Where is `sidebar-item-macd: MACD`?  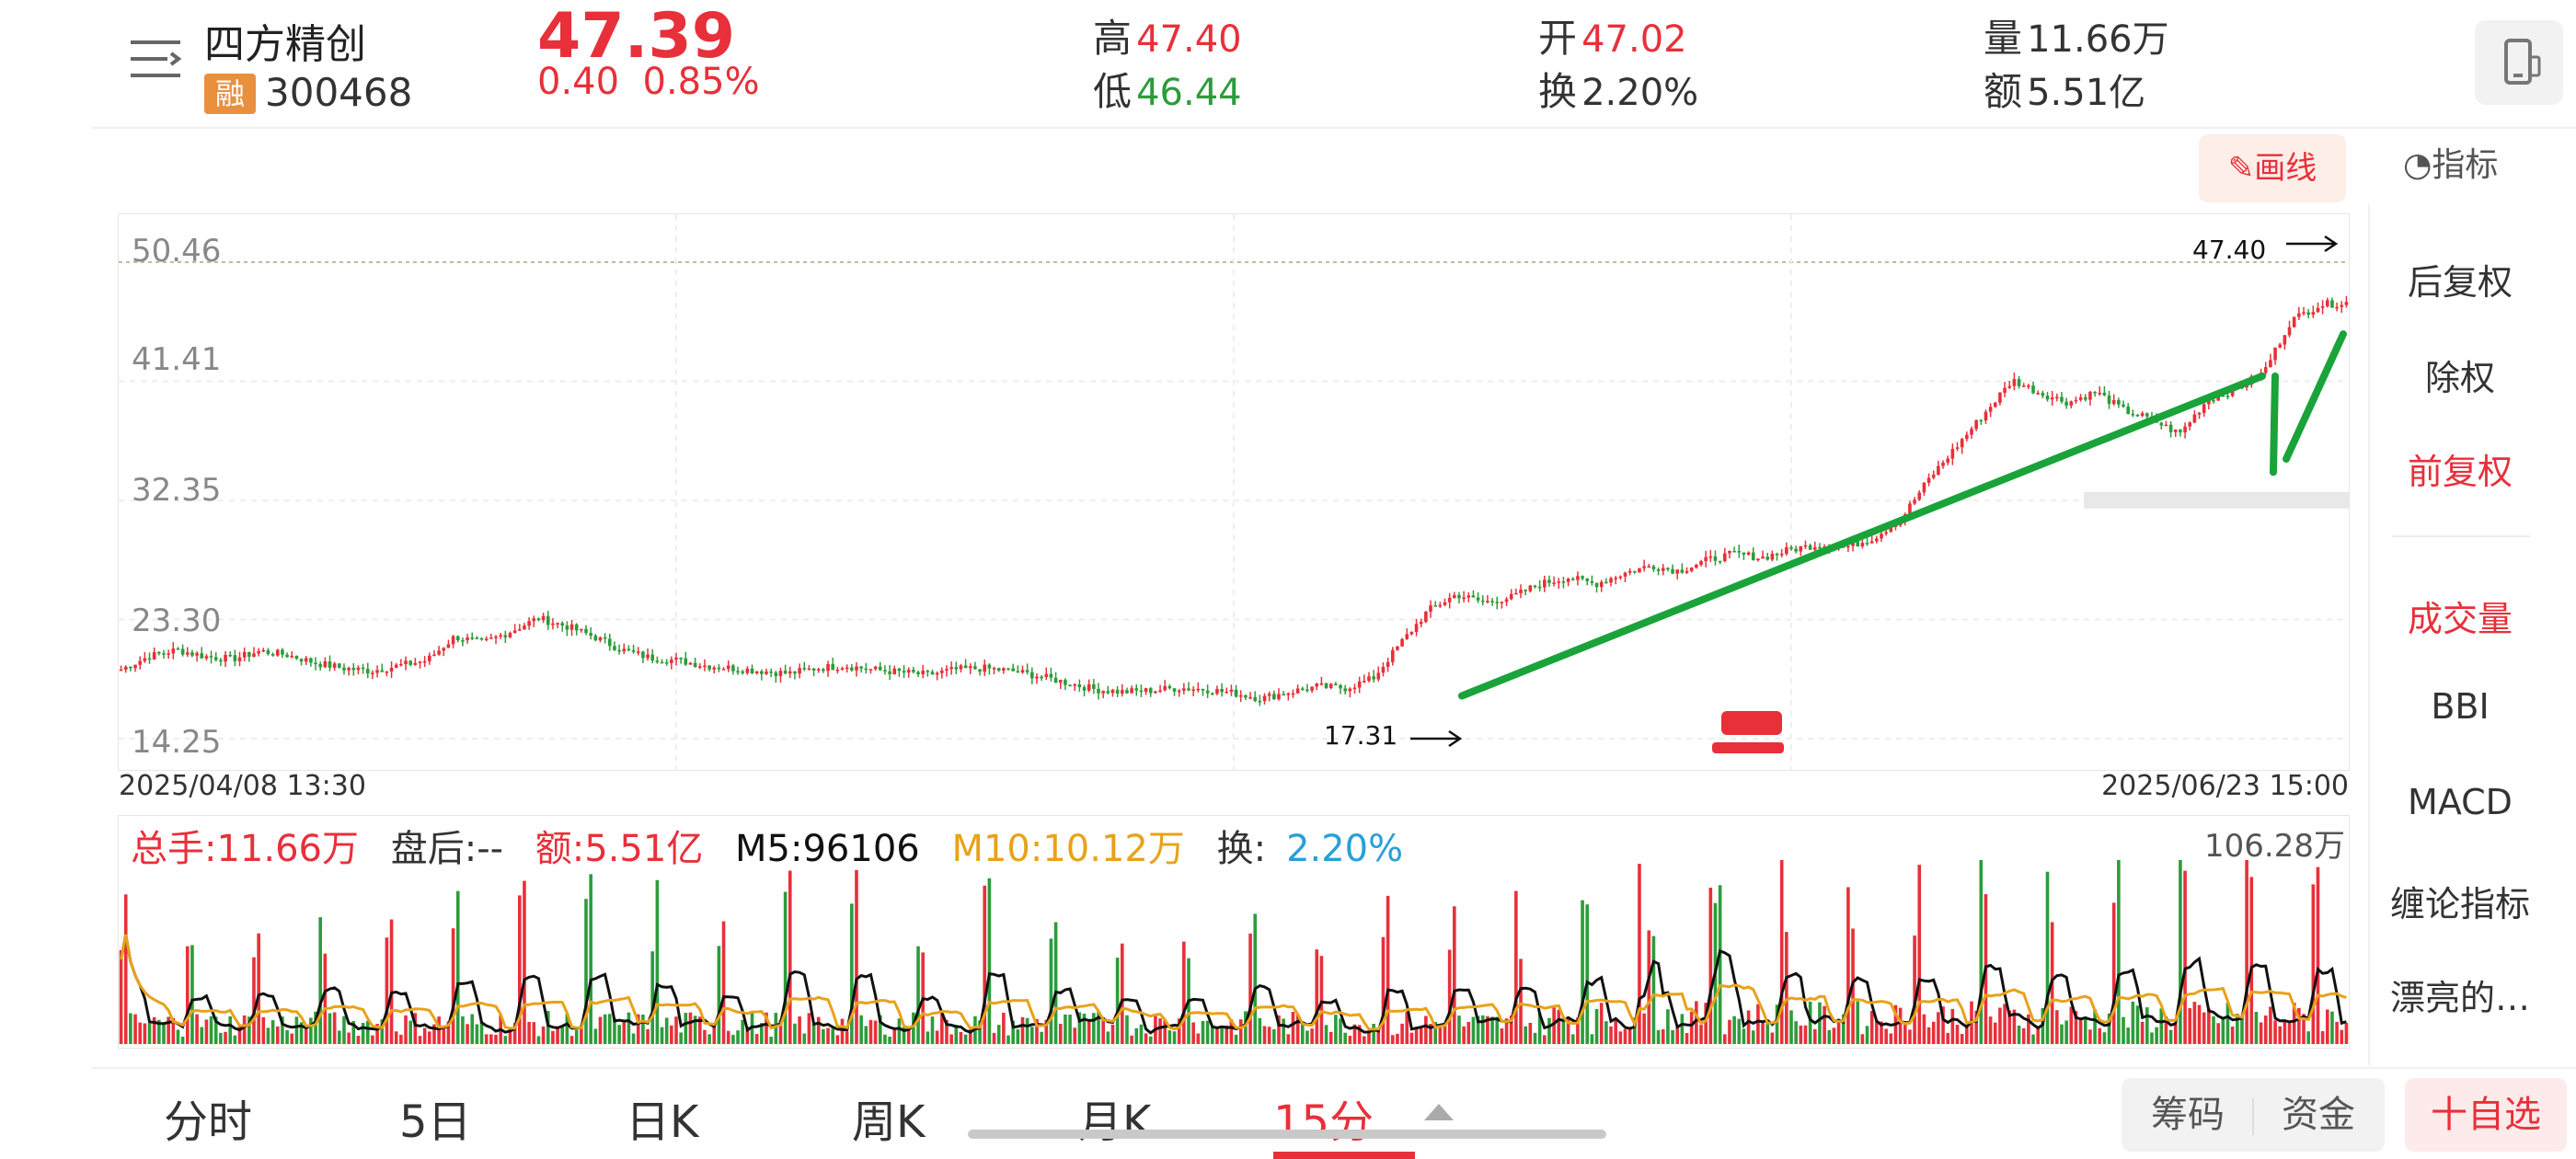
sidebar-item-macd: MACD is located at coordinates (2460, 802).